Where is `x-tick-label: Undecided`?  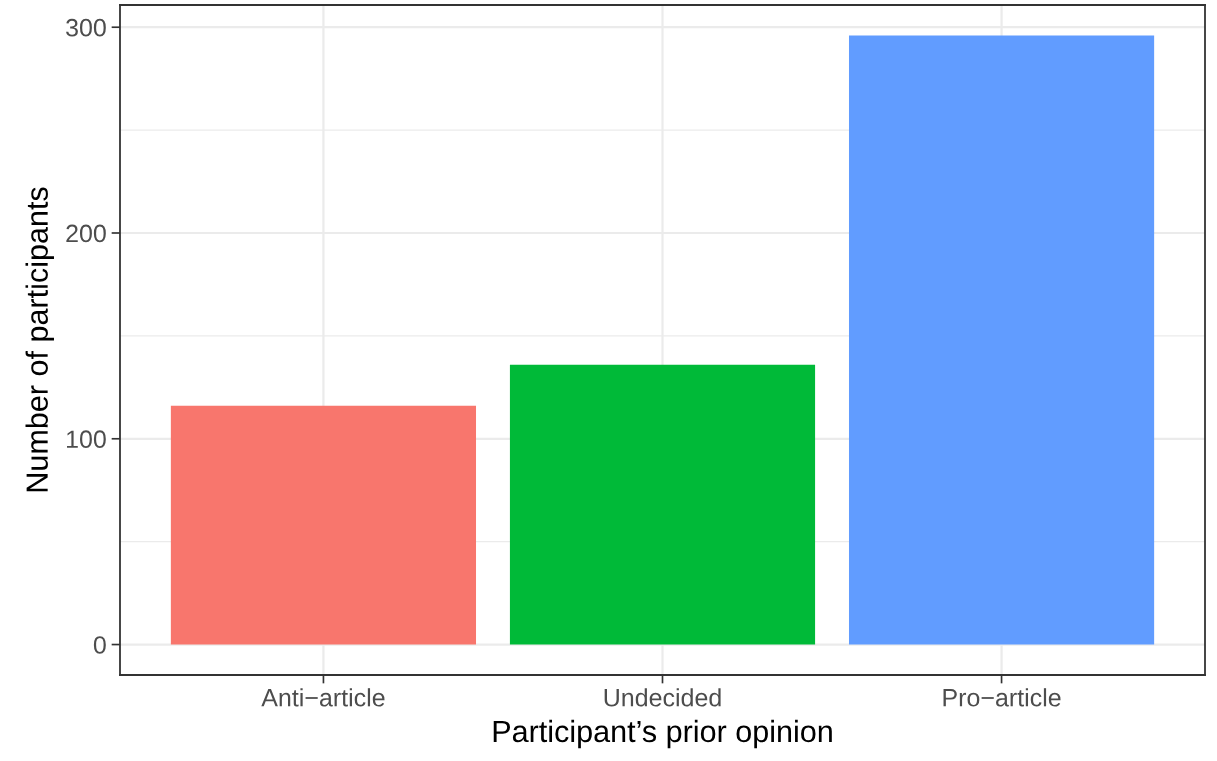 x-tick-label: Undecided is located at coordinates (662, 697).